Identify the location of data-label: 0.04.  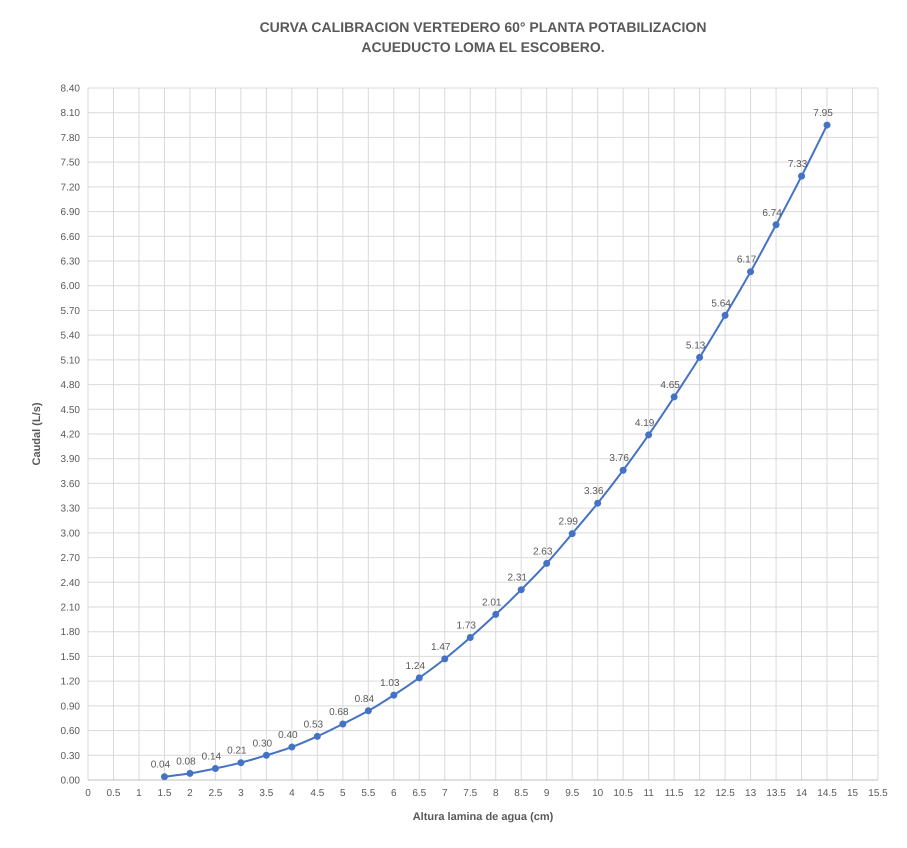
(160, 765).